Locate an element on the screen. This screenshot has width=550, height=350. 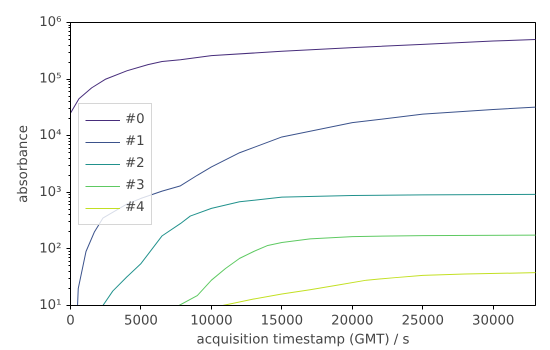
x-tick-label: 25000 is located at coordinates (423, 321).